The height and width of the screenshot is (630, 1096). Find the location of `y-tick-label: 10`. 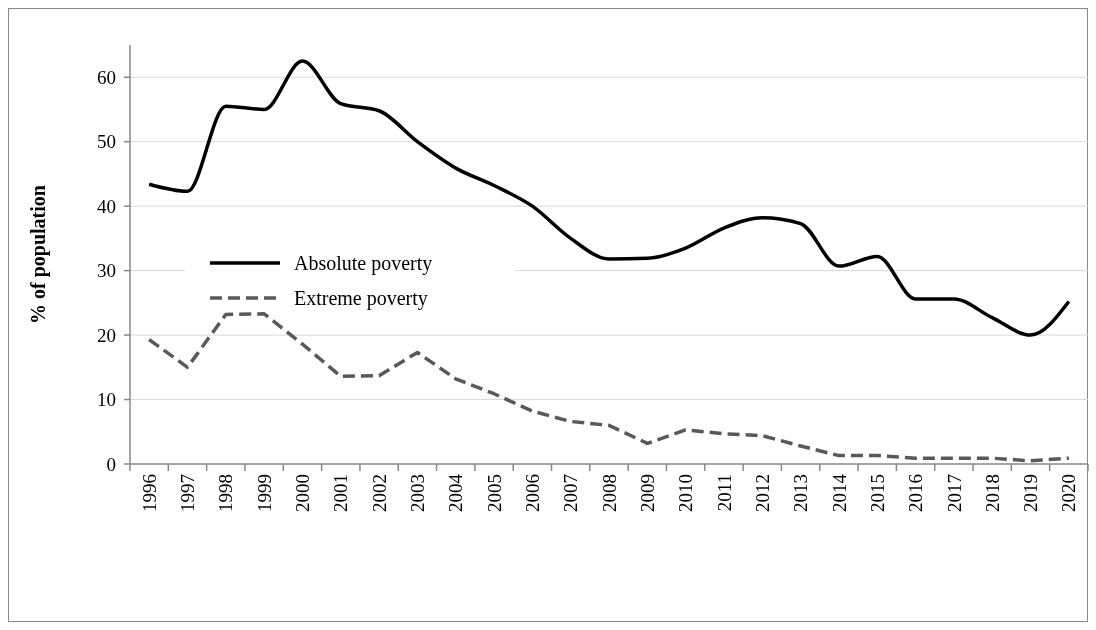

y-tick-label: 10 is located at coordinates (106, 400).